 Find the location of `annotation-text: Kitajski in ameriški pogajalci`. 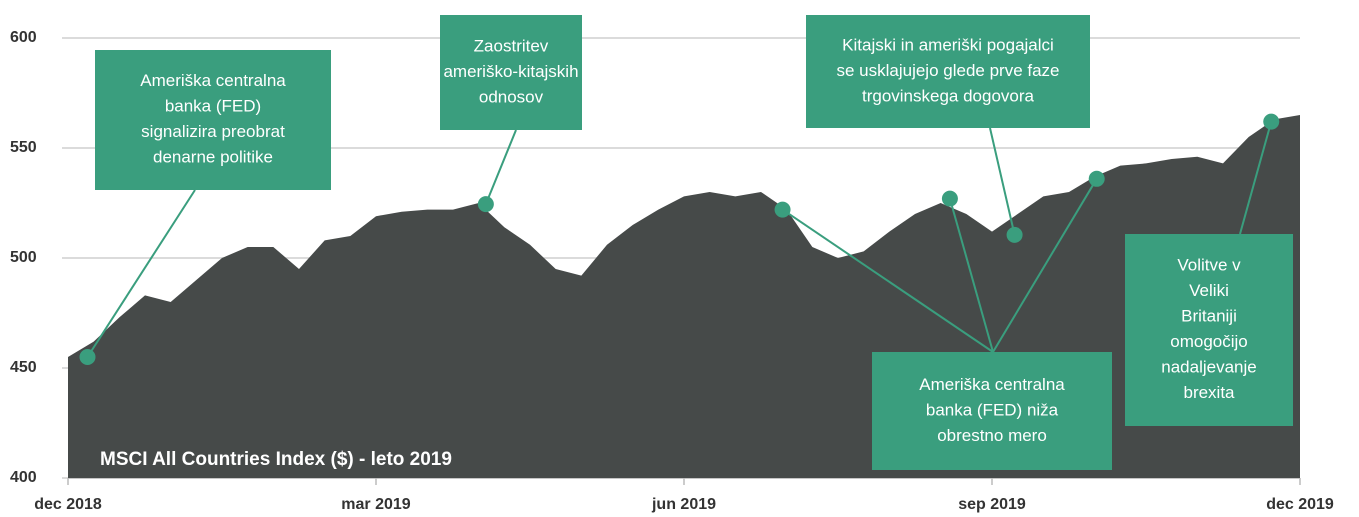

annotation-text: Kitajski in ameriški pogajalci is located at coordinates (948, 44).